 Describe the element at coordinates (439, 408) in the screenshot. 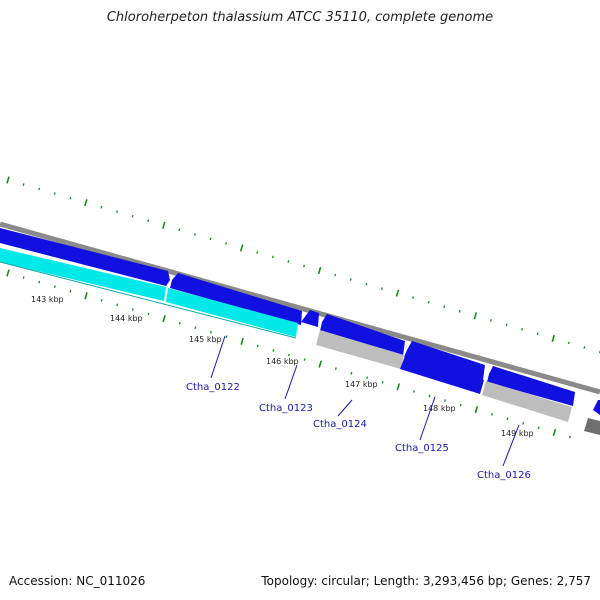

I see `ruler-label-148: 148 kbp` at that location.